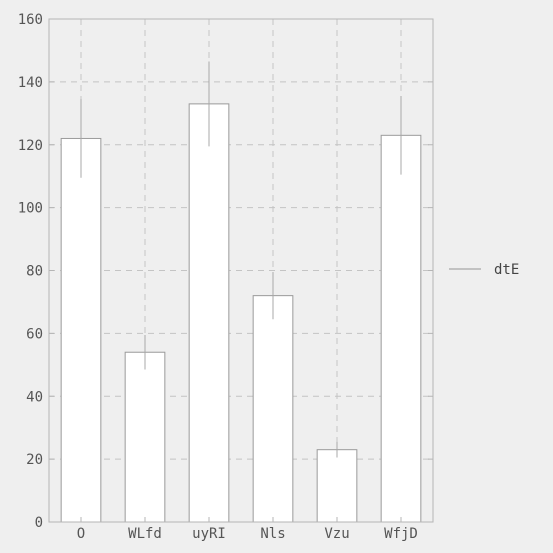  Describe the element at coordinates (272, 534) in the screenshot. I see `x-tick-label-Nls: Nls` at that location.